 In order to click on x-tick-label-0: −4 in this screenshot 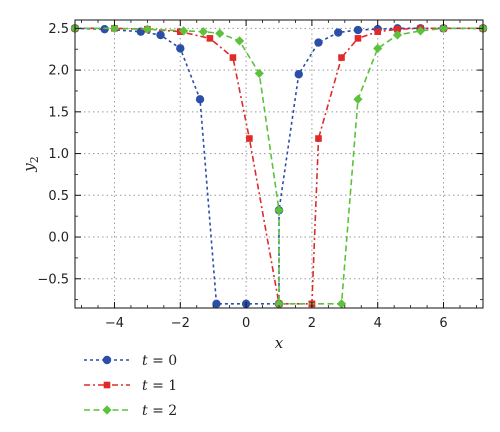, I will do `click(114, 323)`.